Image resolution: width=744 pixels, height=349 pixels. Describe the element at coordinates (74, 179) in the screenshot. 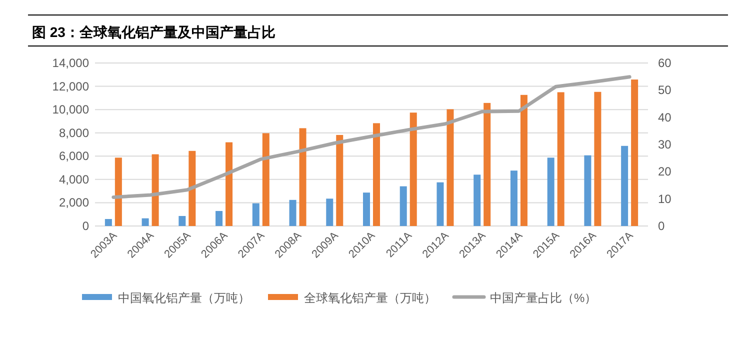

I see `y-tick-label: 4,000` at that location.